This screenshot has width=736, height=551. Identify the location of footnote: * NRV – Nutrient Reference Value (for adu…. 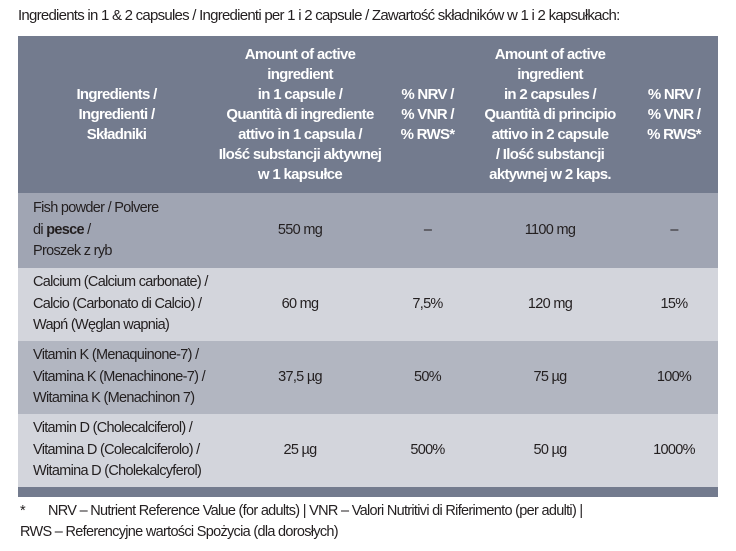
(370, 522).